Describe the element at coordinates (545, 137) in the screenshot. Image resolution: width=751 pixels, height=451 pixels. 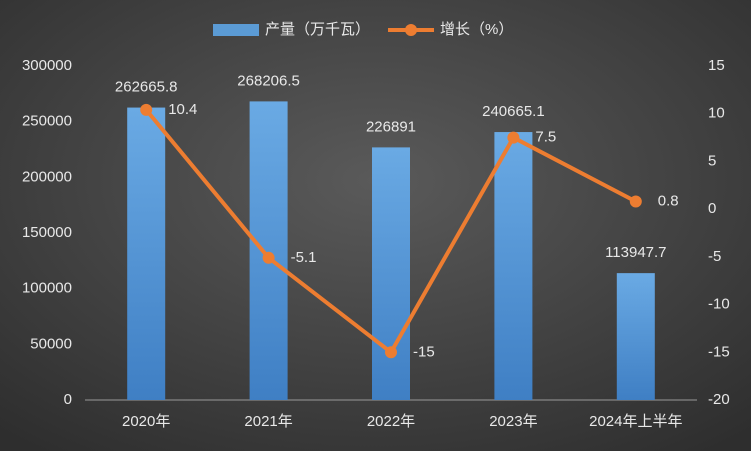
I see `line-value-label: 7.5` at that location.